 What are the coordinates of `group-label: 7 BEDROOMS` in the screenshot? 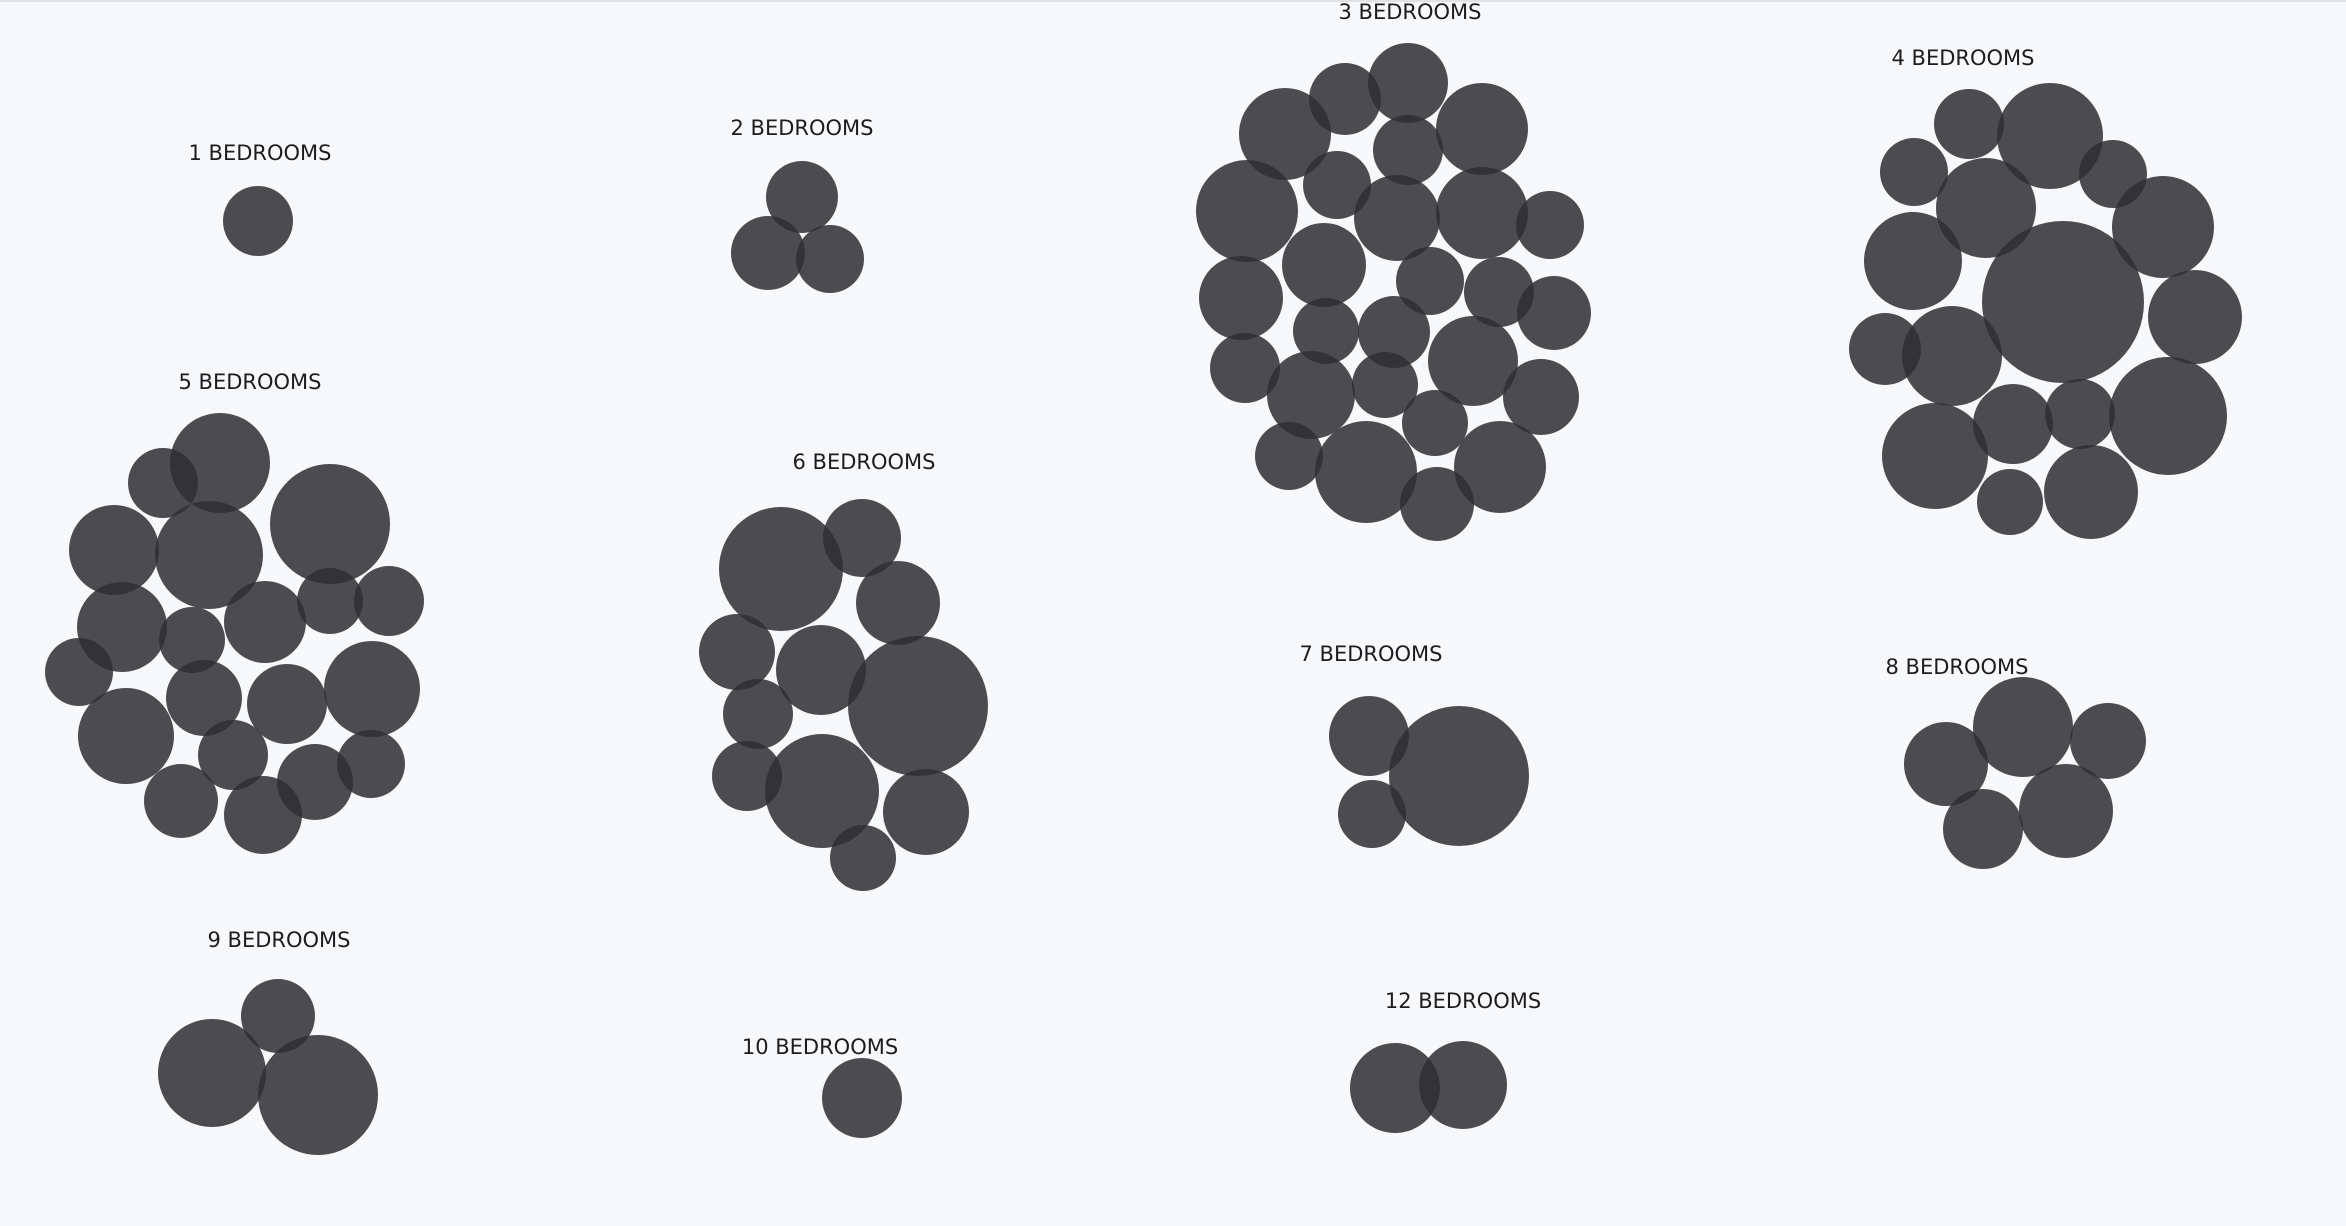 It's located at (1371, 654).